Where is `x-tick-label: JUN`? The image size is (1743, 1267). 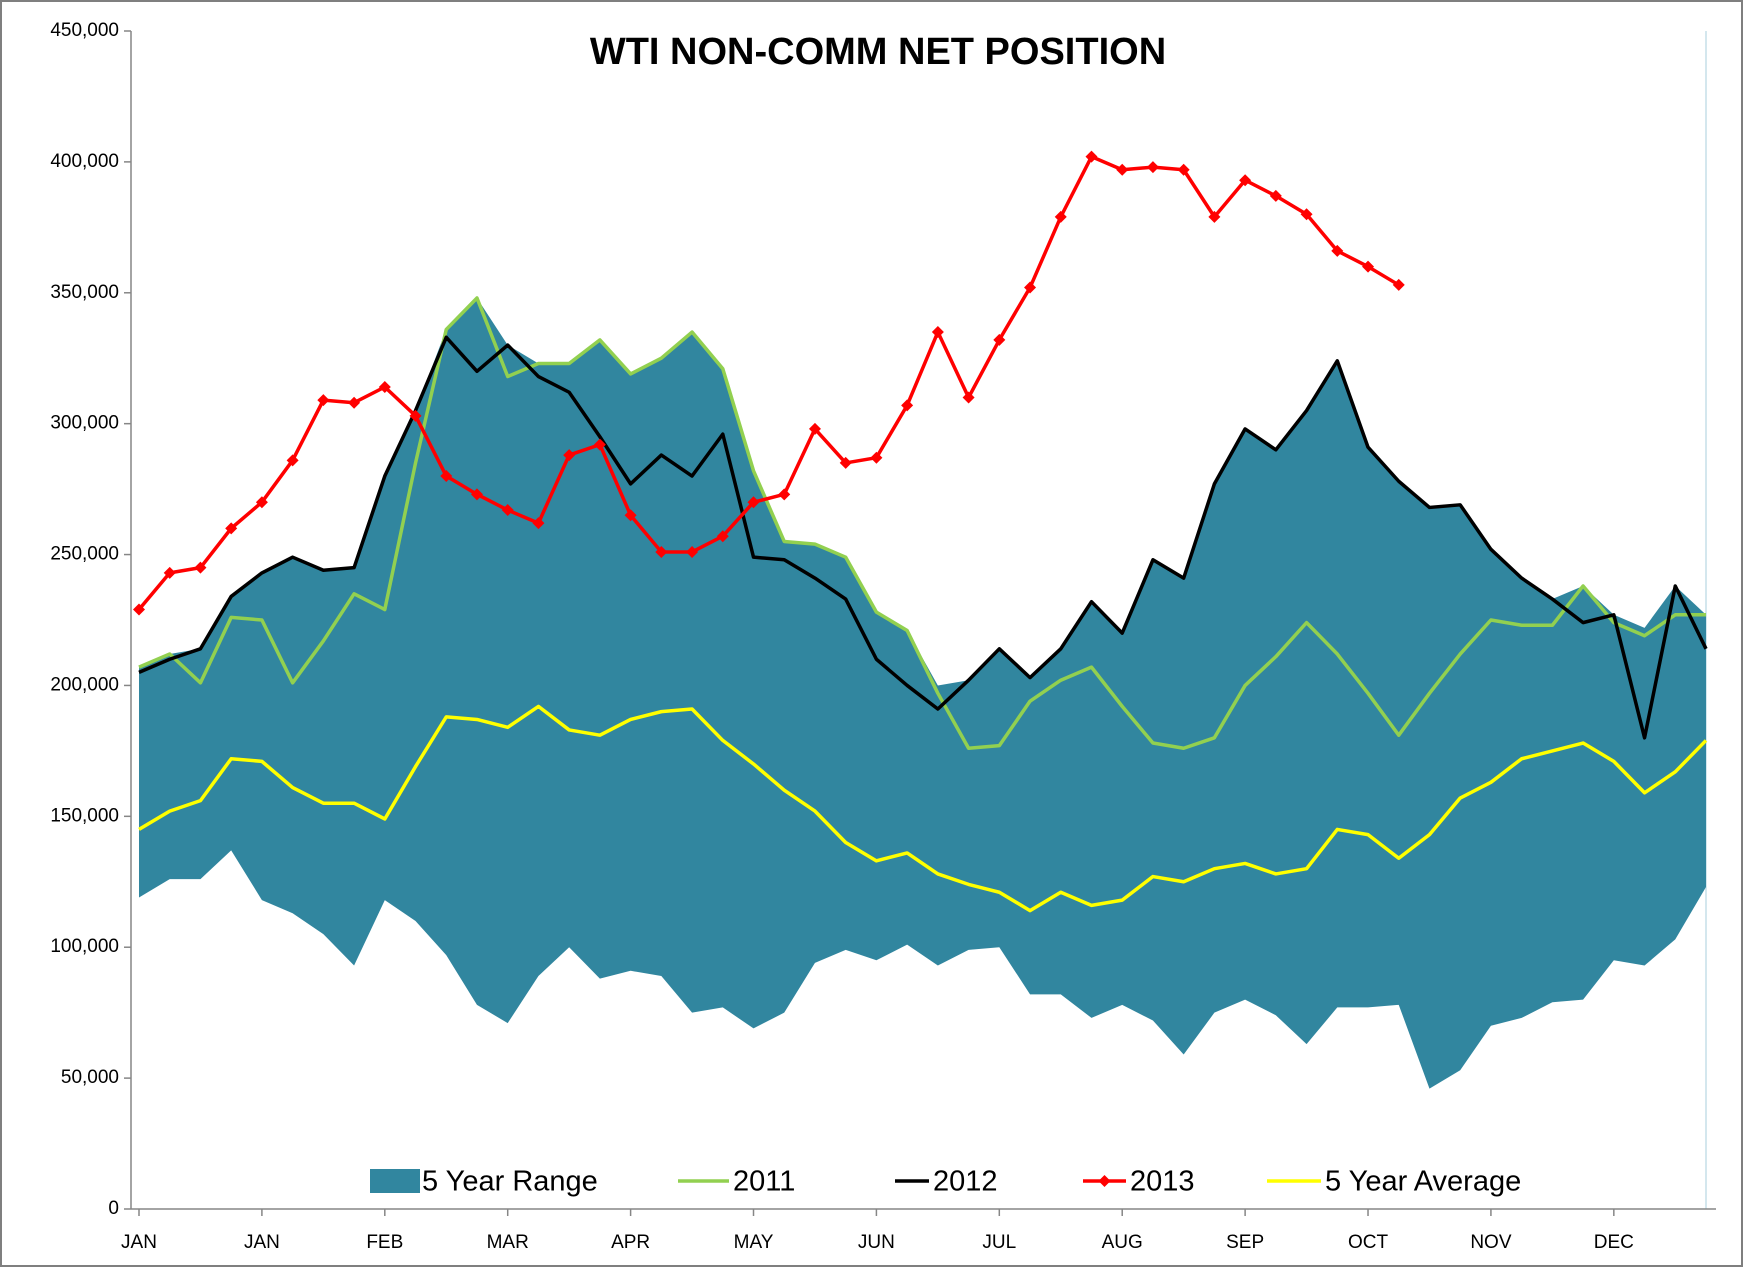 x-tick-label: JUN is located at coordinates (876, 1242).